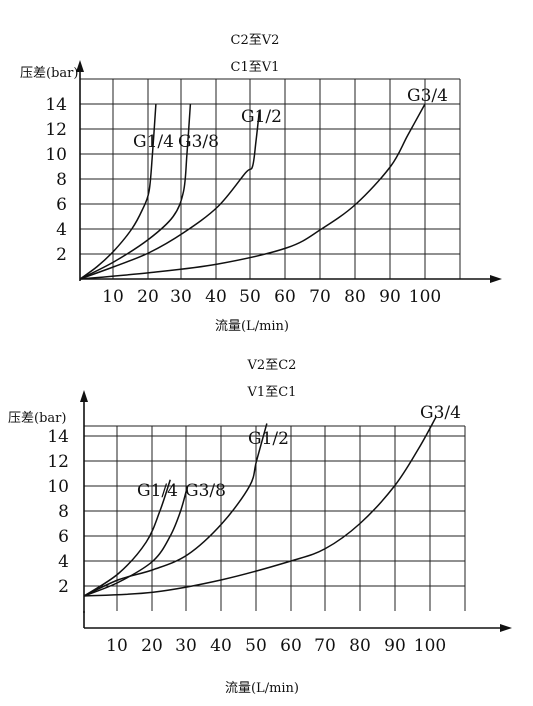 The width and height of the screenshot is (533, 706). What do you see at coordinates (272, 392) in the screenshot?
I see `chart-title-line: V1至C1` at bounding box center [272, 392].